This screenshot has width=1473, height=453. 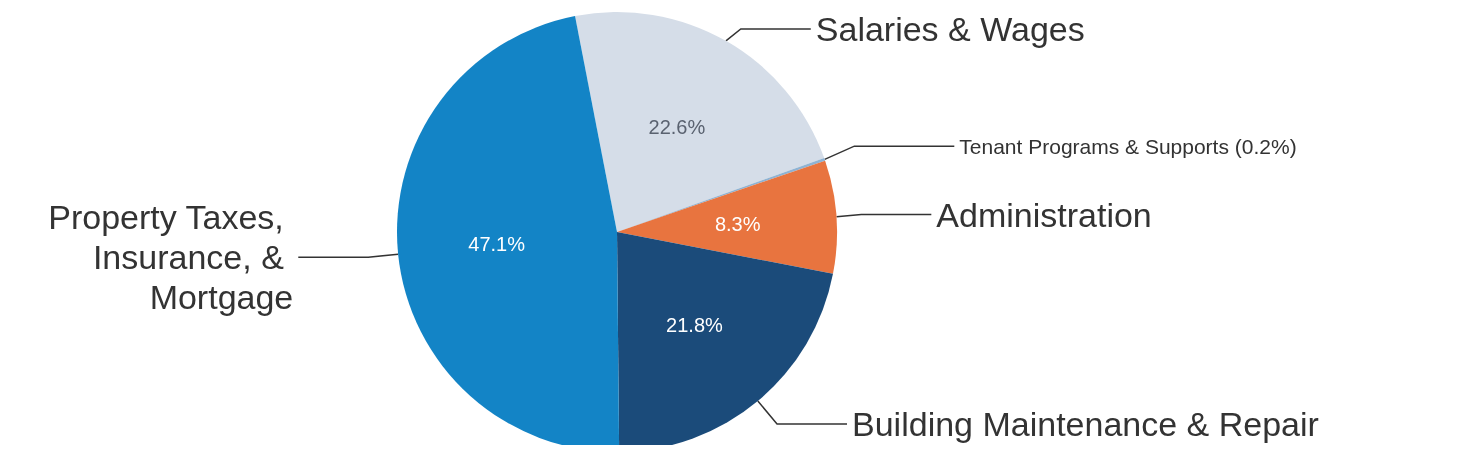 What do you see at coordinates (677, 126) in the screenshot?
I see `data-label: 22.6%` at bounding box center [677, 126].